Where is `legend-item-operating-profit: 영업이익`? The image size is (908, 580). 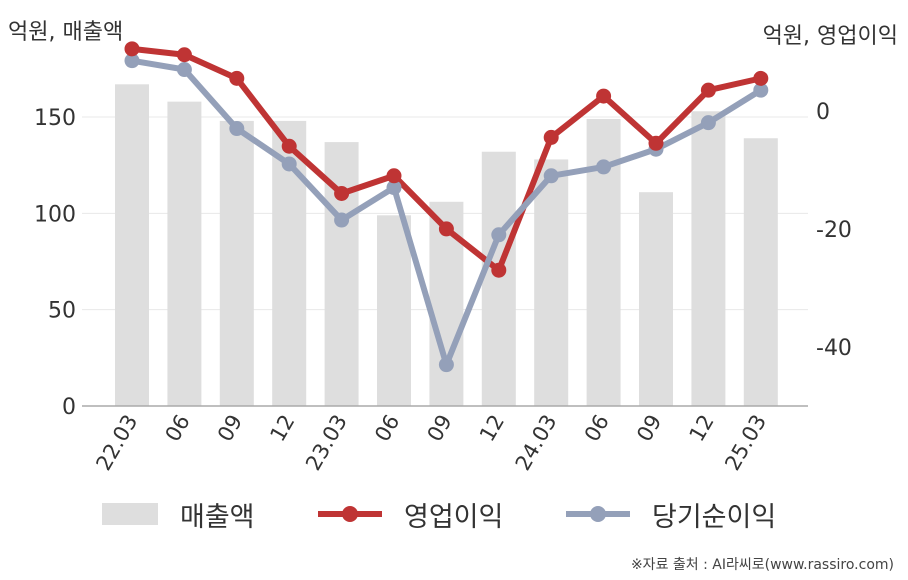 legend-item-operating-profit: 영업이익 is located at coordinates (410, 514).